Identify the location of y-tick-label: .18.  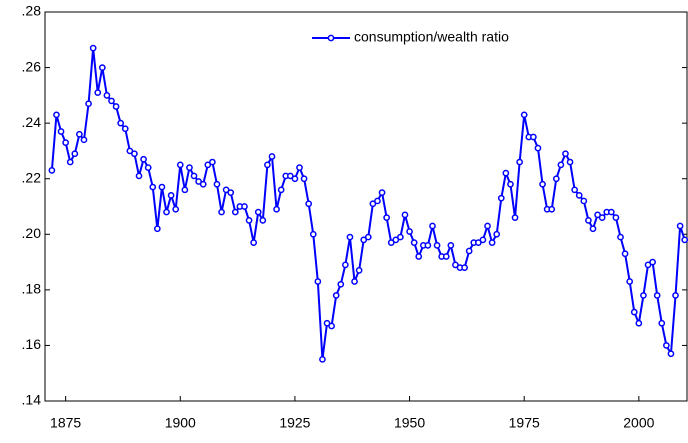
(32, 289).